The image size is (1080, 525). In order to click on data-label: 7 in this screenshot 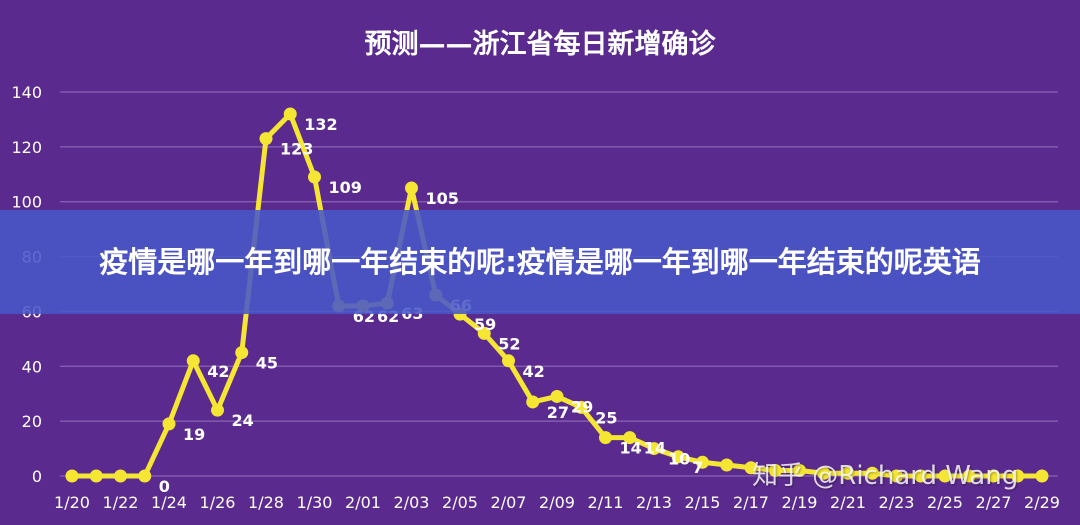, I will do `click(697, 467)`.